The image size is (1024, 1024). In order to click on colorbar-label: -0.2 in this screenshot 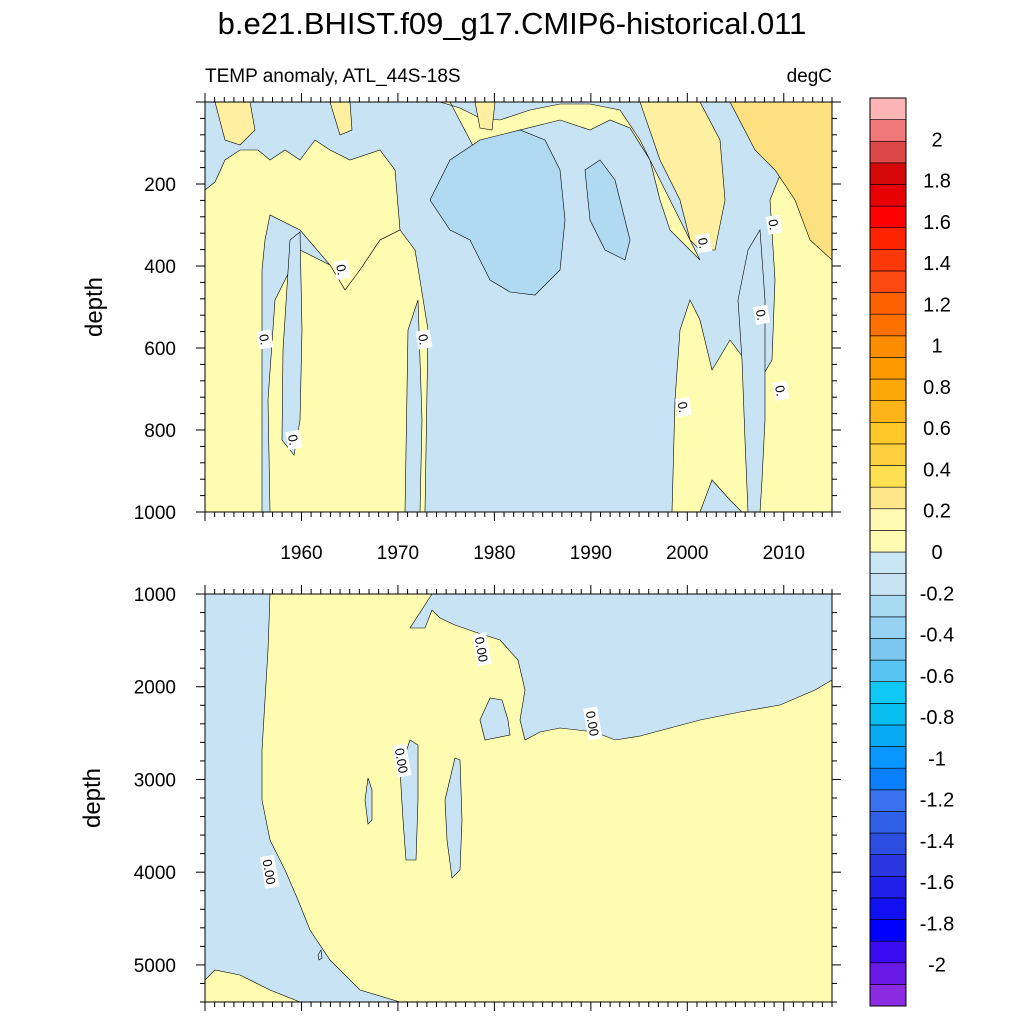, I will do `click(937, 594)`.